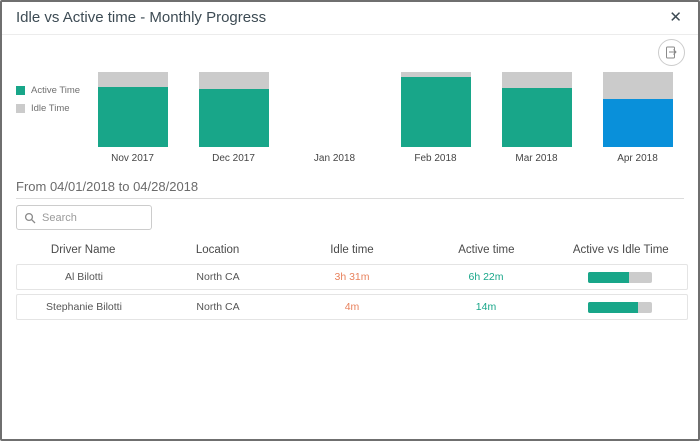  Describe the element at coordinates (350, 198) in the screenshot. I see `section-divider` at that location.